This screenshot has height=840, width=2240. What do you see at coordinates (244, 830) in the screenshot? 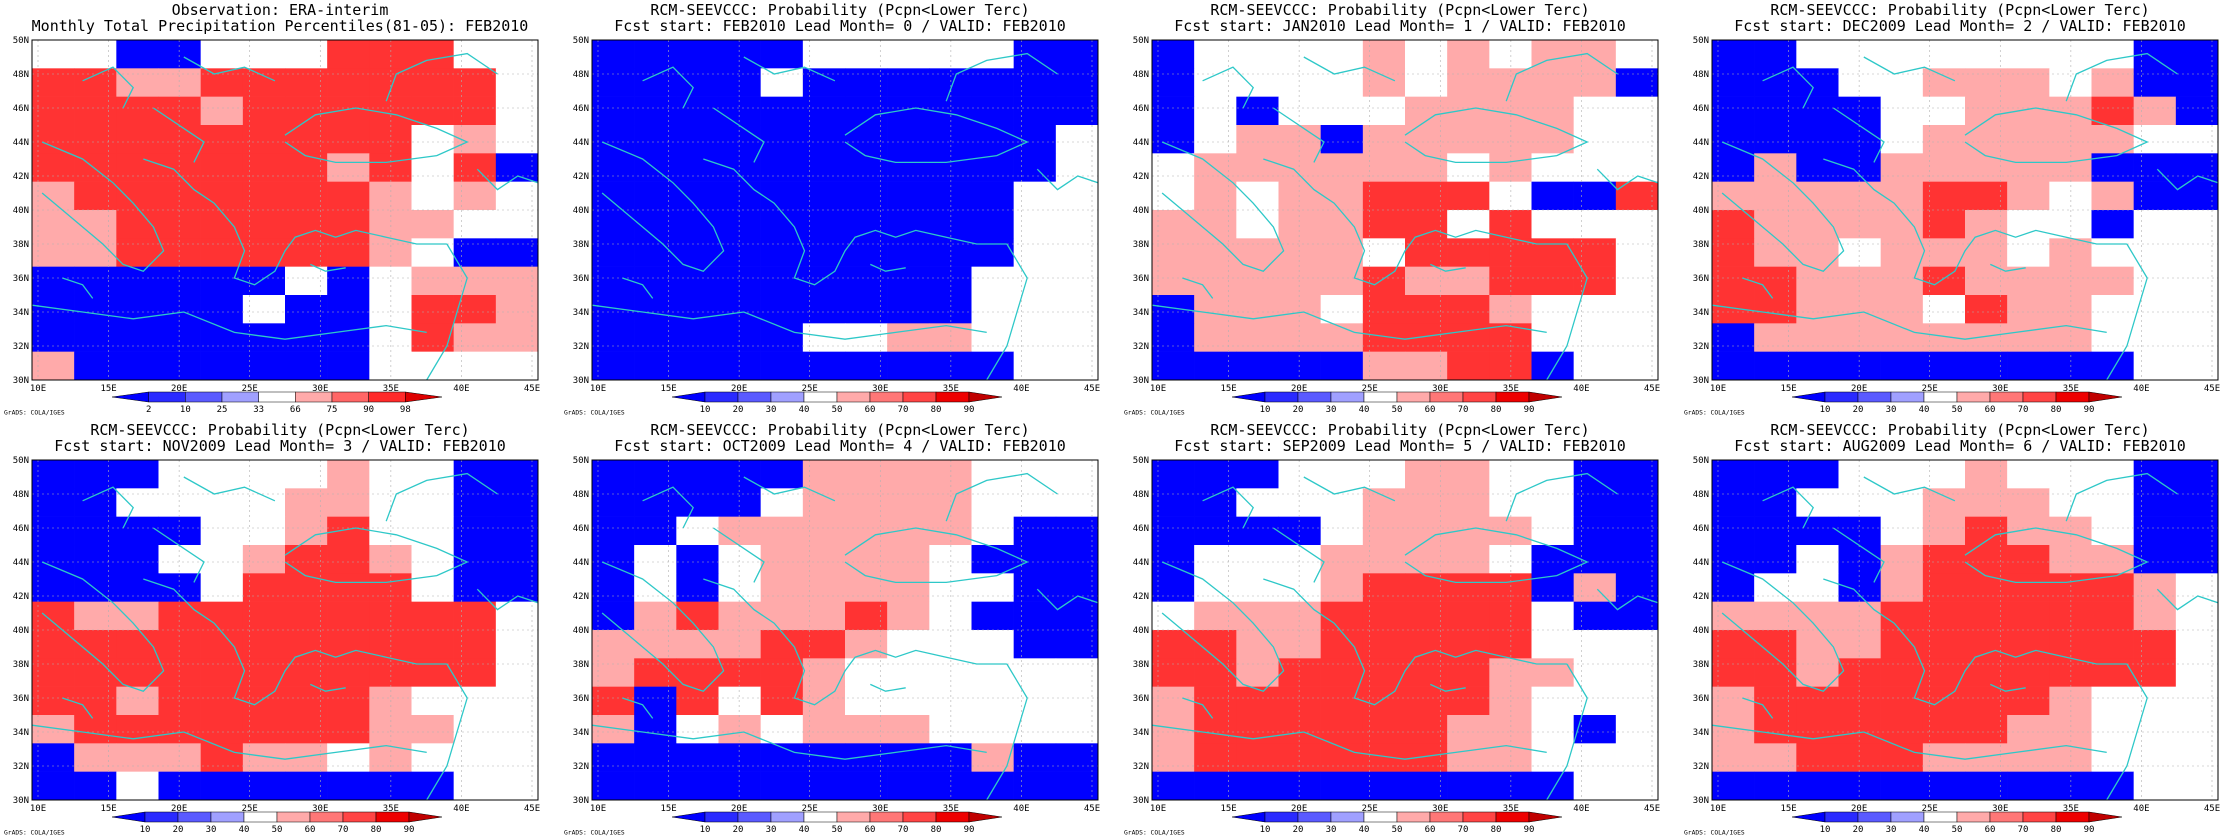
I see `colorbar-label: 40` at bounding box center [244, 830].